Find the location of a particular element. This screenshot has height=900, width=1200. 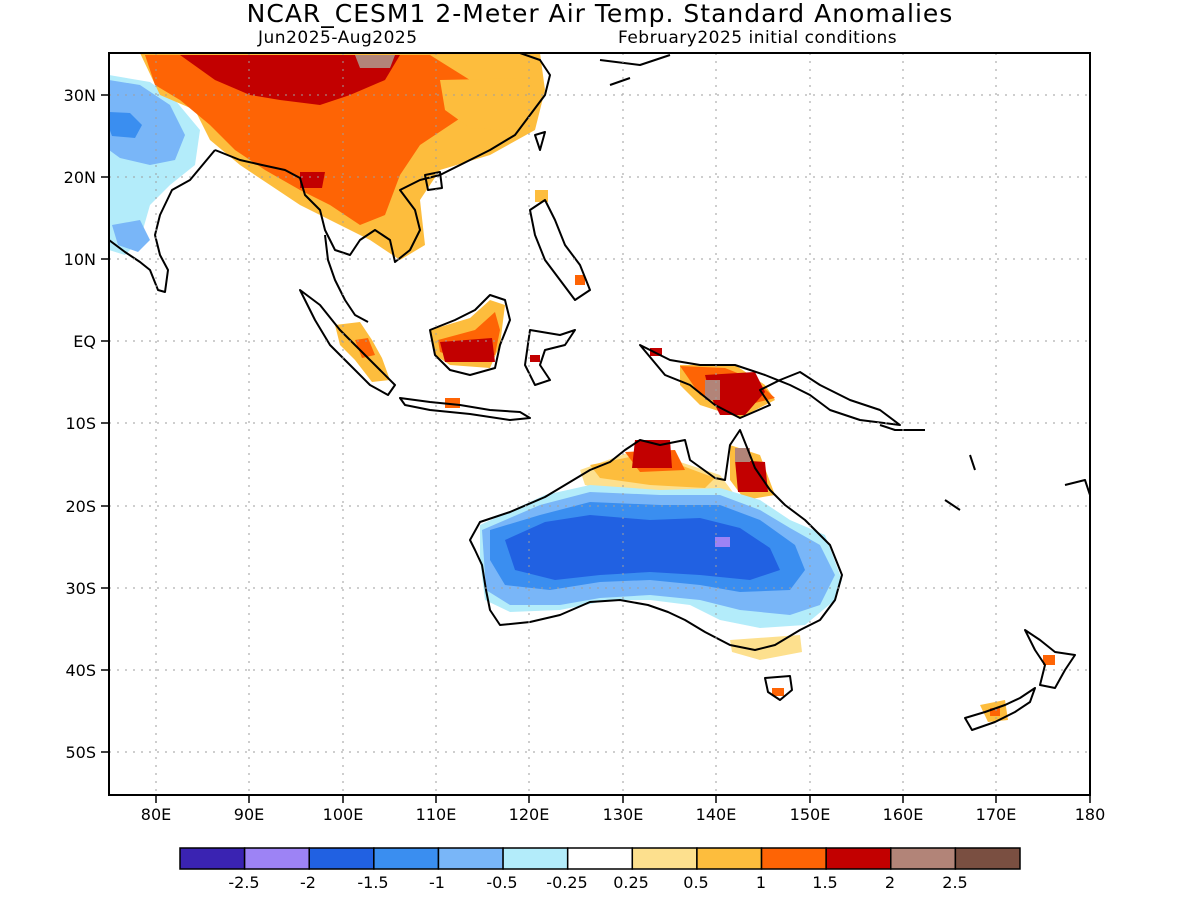

legend-label: 2.5 is located at coordinates (954, 882).